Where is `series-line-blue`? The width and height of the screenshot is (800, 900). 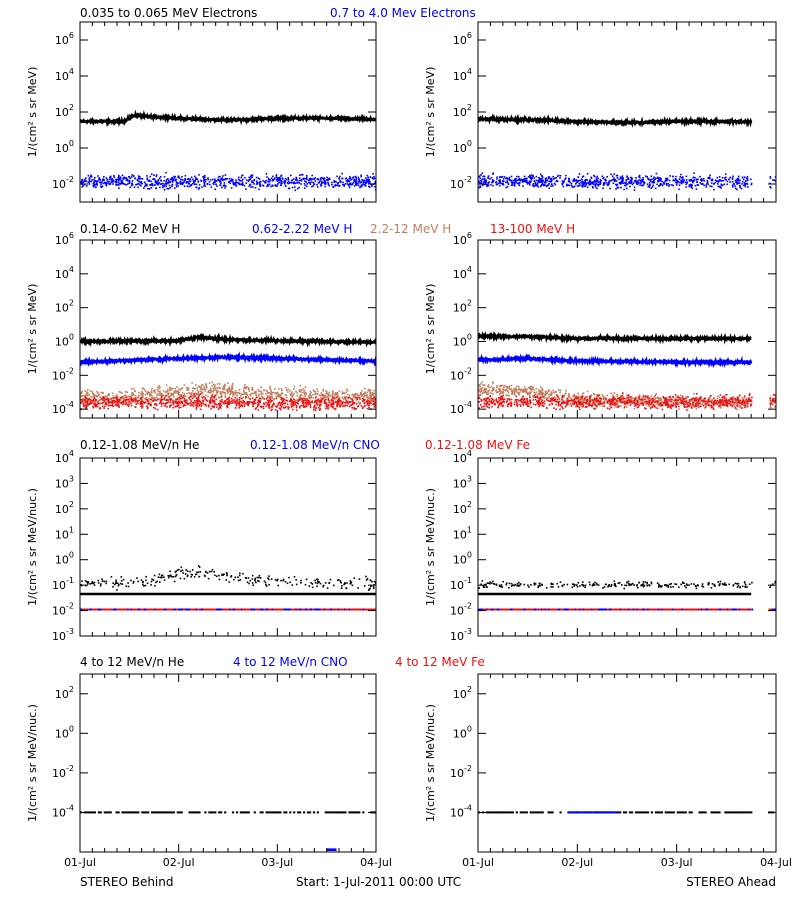
series-line-blue is located at coordinates (615, 360).